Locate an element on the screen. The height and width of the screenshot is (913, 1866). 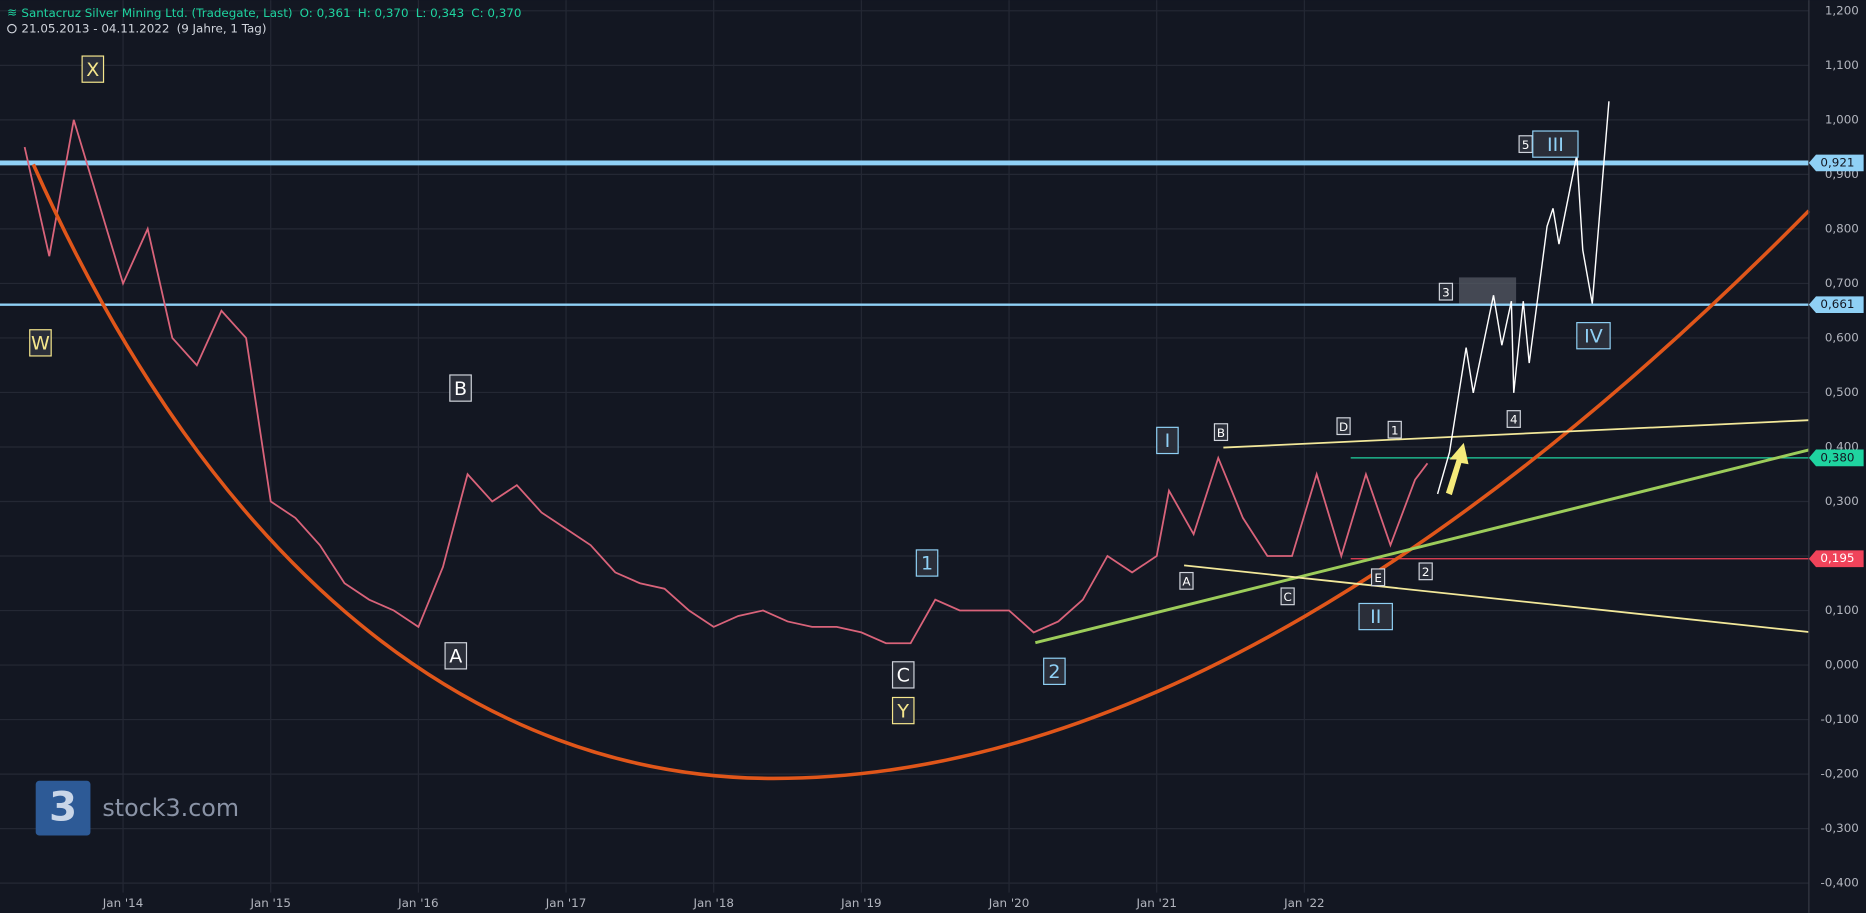
y-tick-label: 0,500 is located at coordinates (1842, 392).